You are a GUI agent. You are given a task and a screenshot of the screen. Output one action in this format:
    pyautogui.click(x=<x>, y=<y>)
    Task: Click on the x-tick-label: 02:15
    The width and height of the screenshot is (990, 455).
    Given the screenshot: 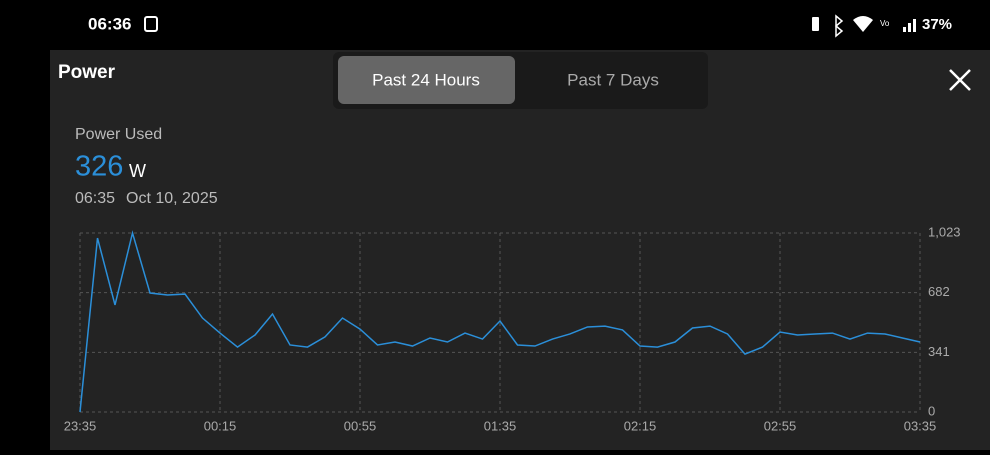 What is the action you would take?
    pyautogui.click(x=640, y=425)
    